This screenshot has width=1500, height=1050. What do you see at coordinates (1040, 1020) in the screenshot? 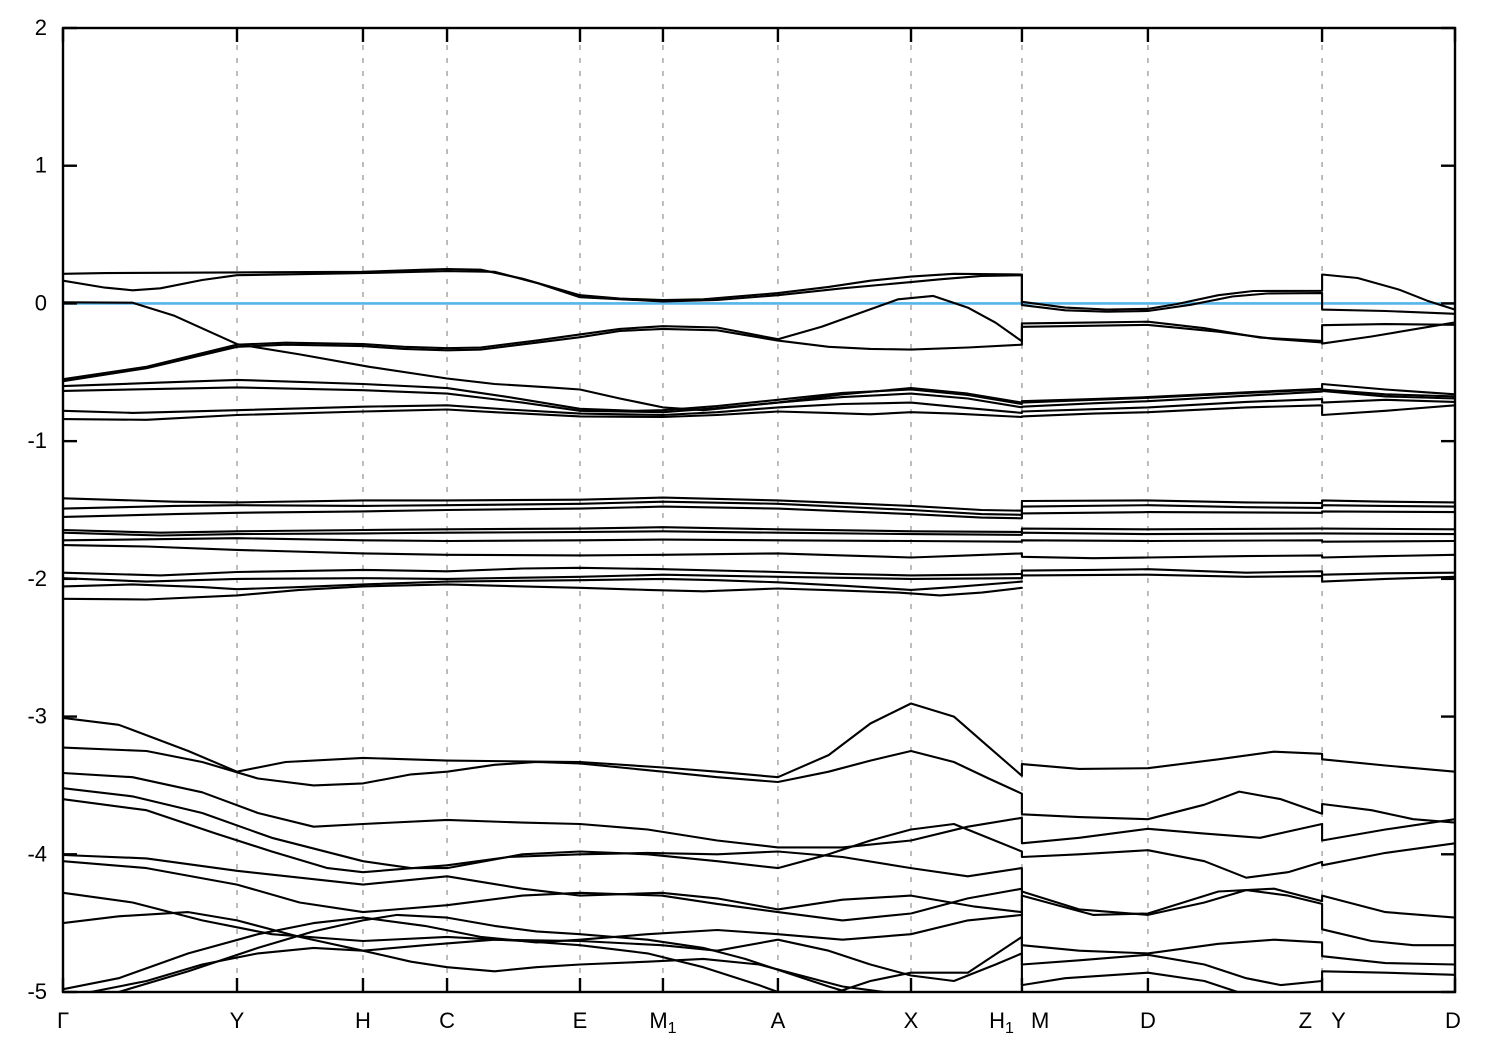
I see `k-point-label: M` at bounding box center [1040, 1020].